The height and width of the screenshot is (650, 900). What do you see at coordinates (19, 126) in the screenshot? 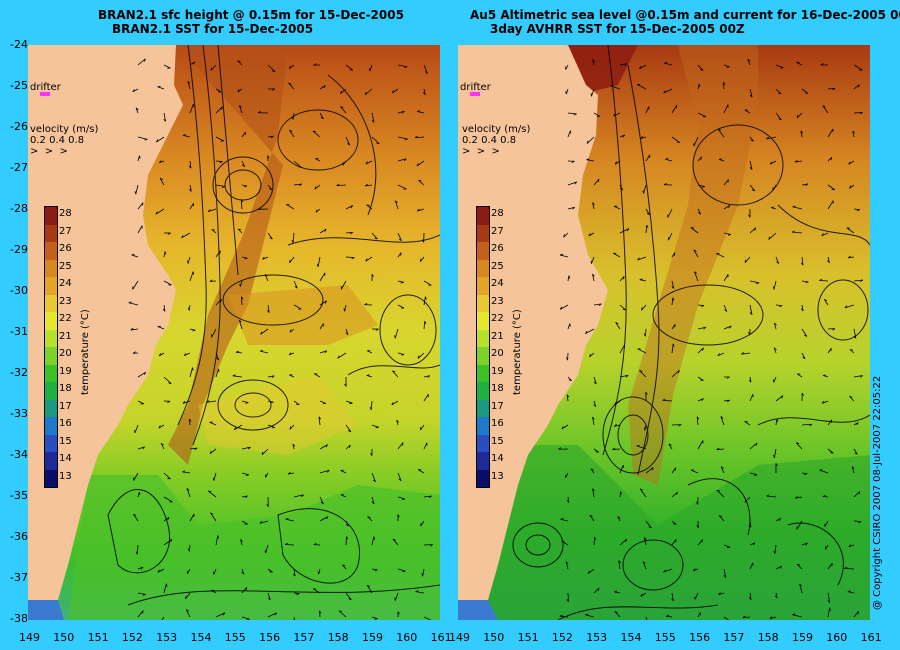
I see `y-tick-label: -26` at bounding box center [19, 126].